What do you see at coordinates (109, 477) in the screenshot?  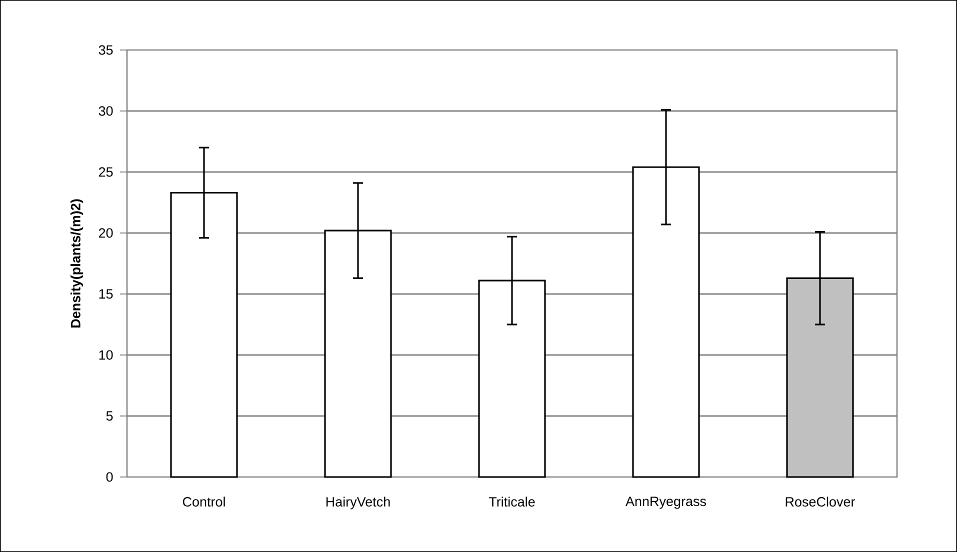 I see `y-tick-label: 0` at bounding box center [109, 477].